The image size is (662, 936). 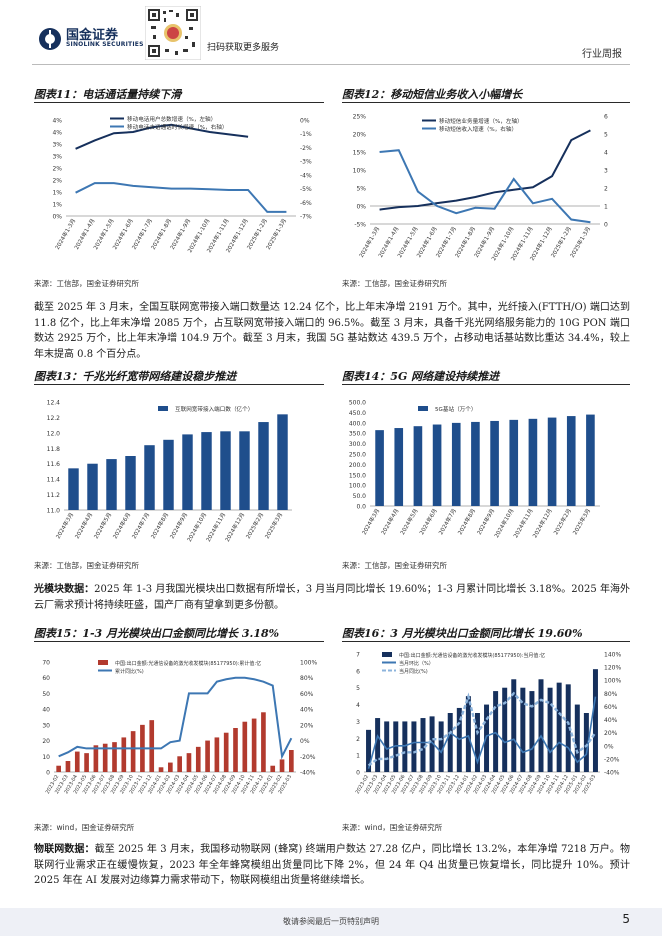 What do you see at coordinates (357, 423) in the screenshot?
I see `y-tick-label: 400.0` at bounding box center [357, 423].